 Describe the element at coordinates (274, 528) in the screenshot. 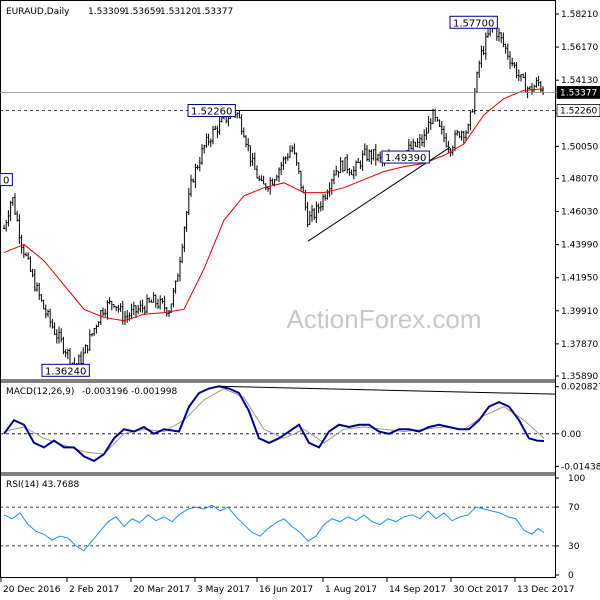

I see `rsi-line` at that location.